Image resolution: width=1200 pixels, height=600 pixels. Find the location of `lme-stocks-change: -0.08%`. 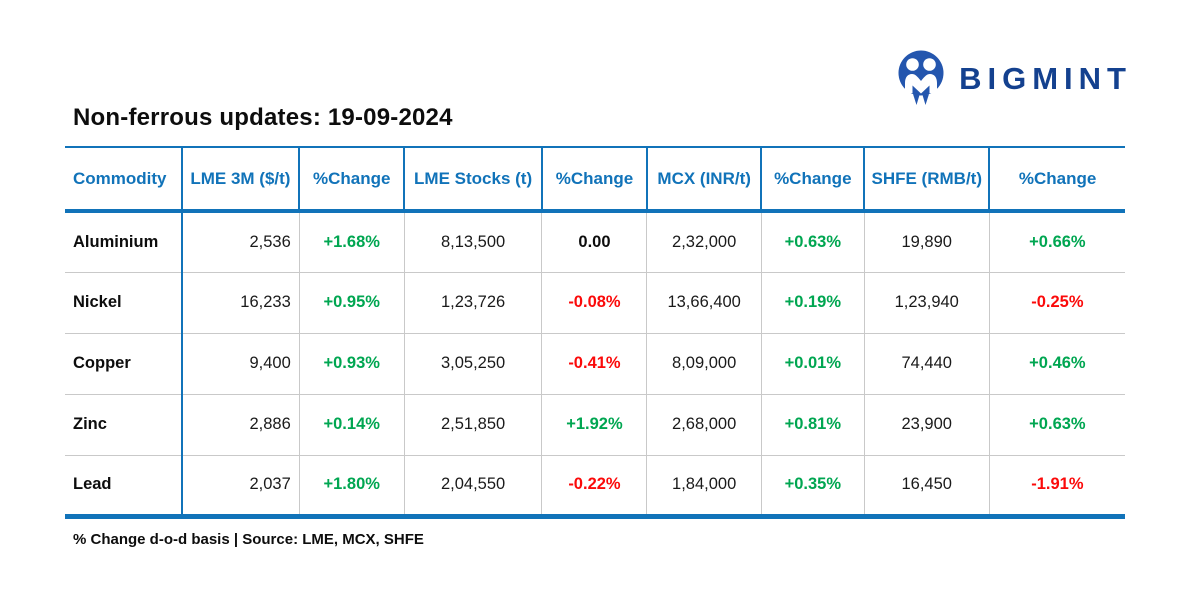

lme-stocks-change: -0.08% is located at coordinates (594, 303).